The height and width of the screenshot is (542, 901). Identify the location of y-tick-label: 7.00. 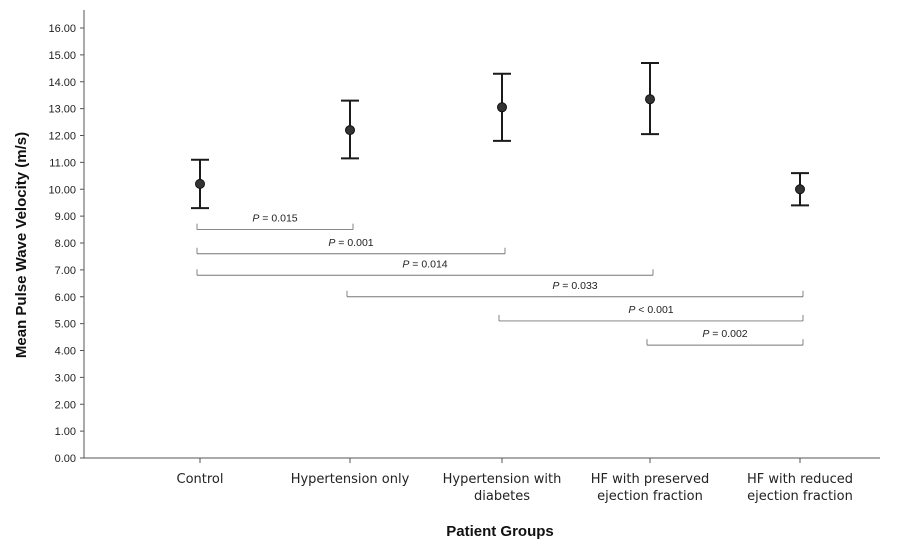
(65, 271).